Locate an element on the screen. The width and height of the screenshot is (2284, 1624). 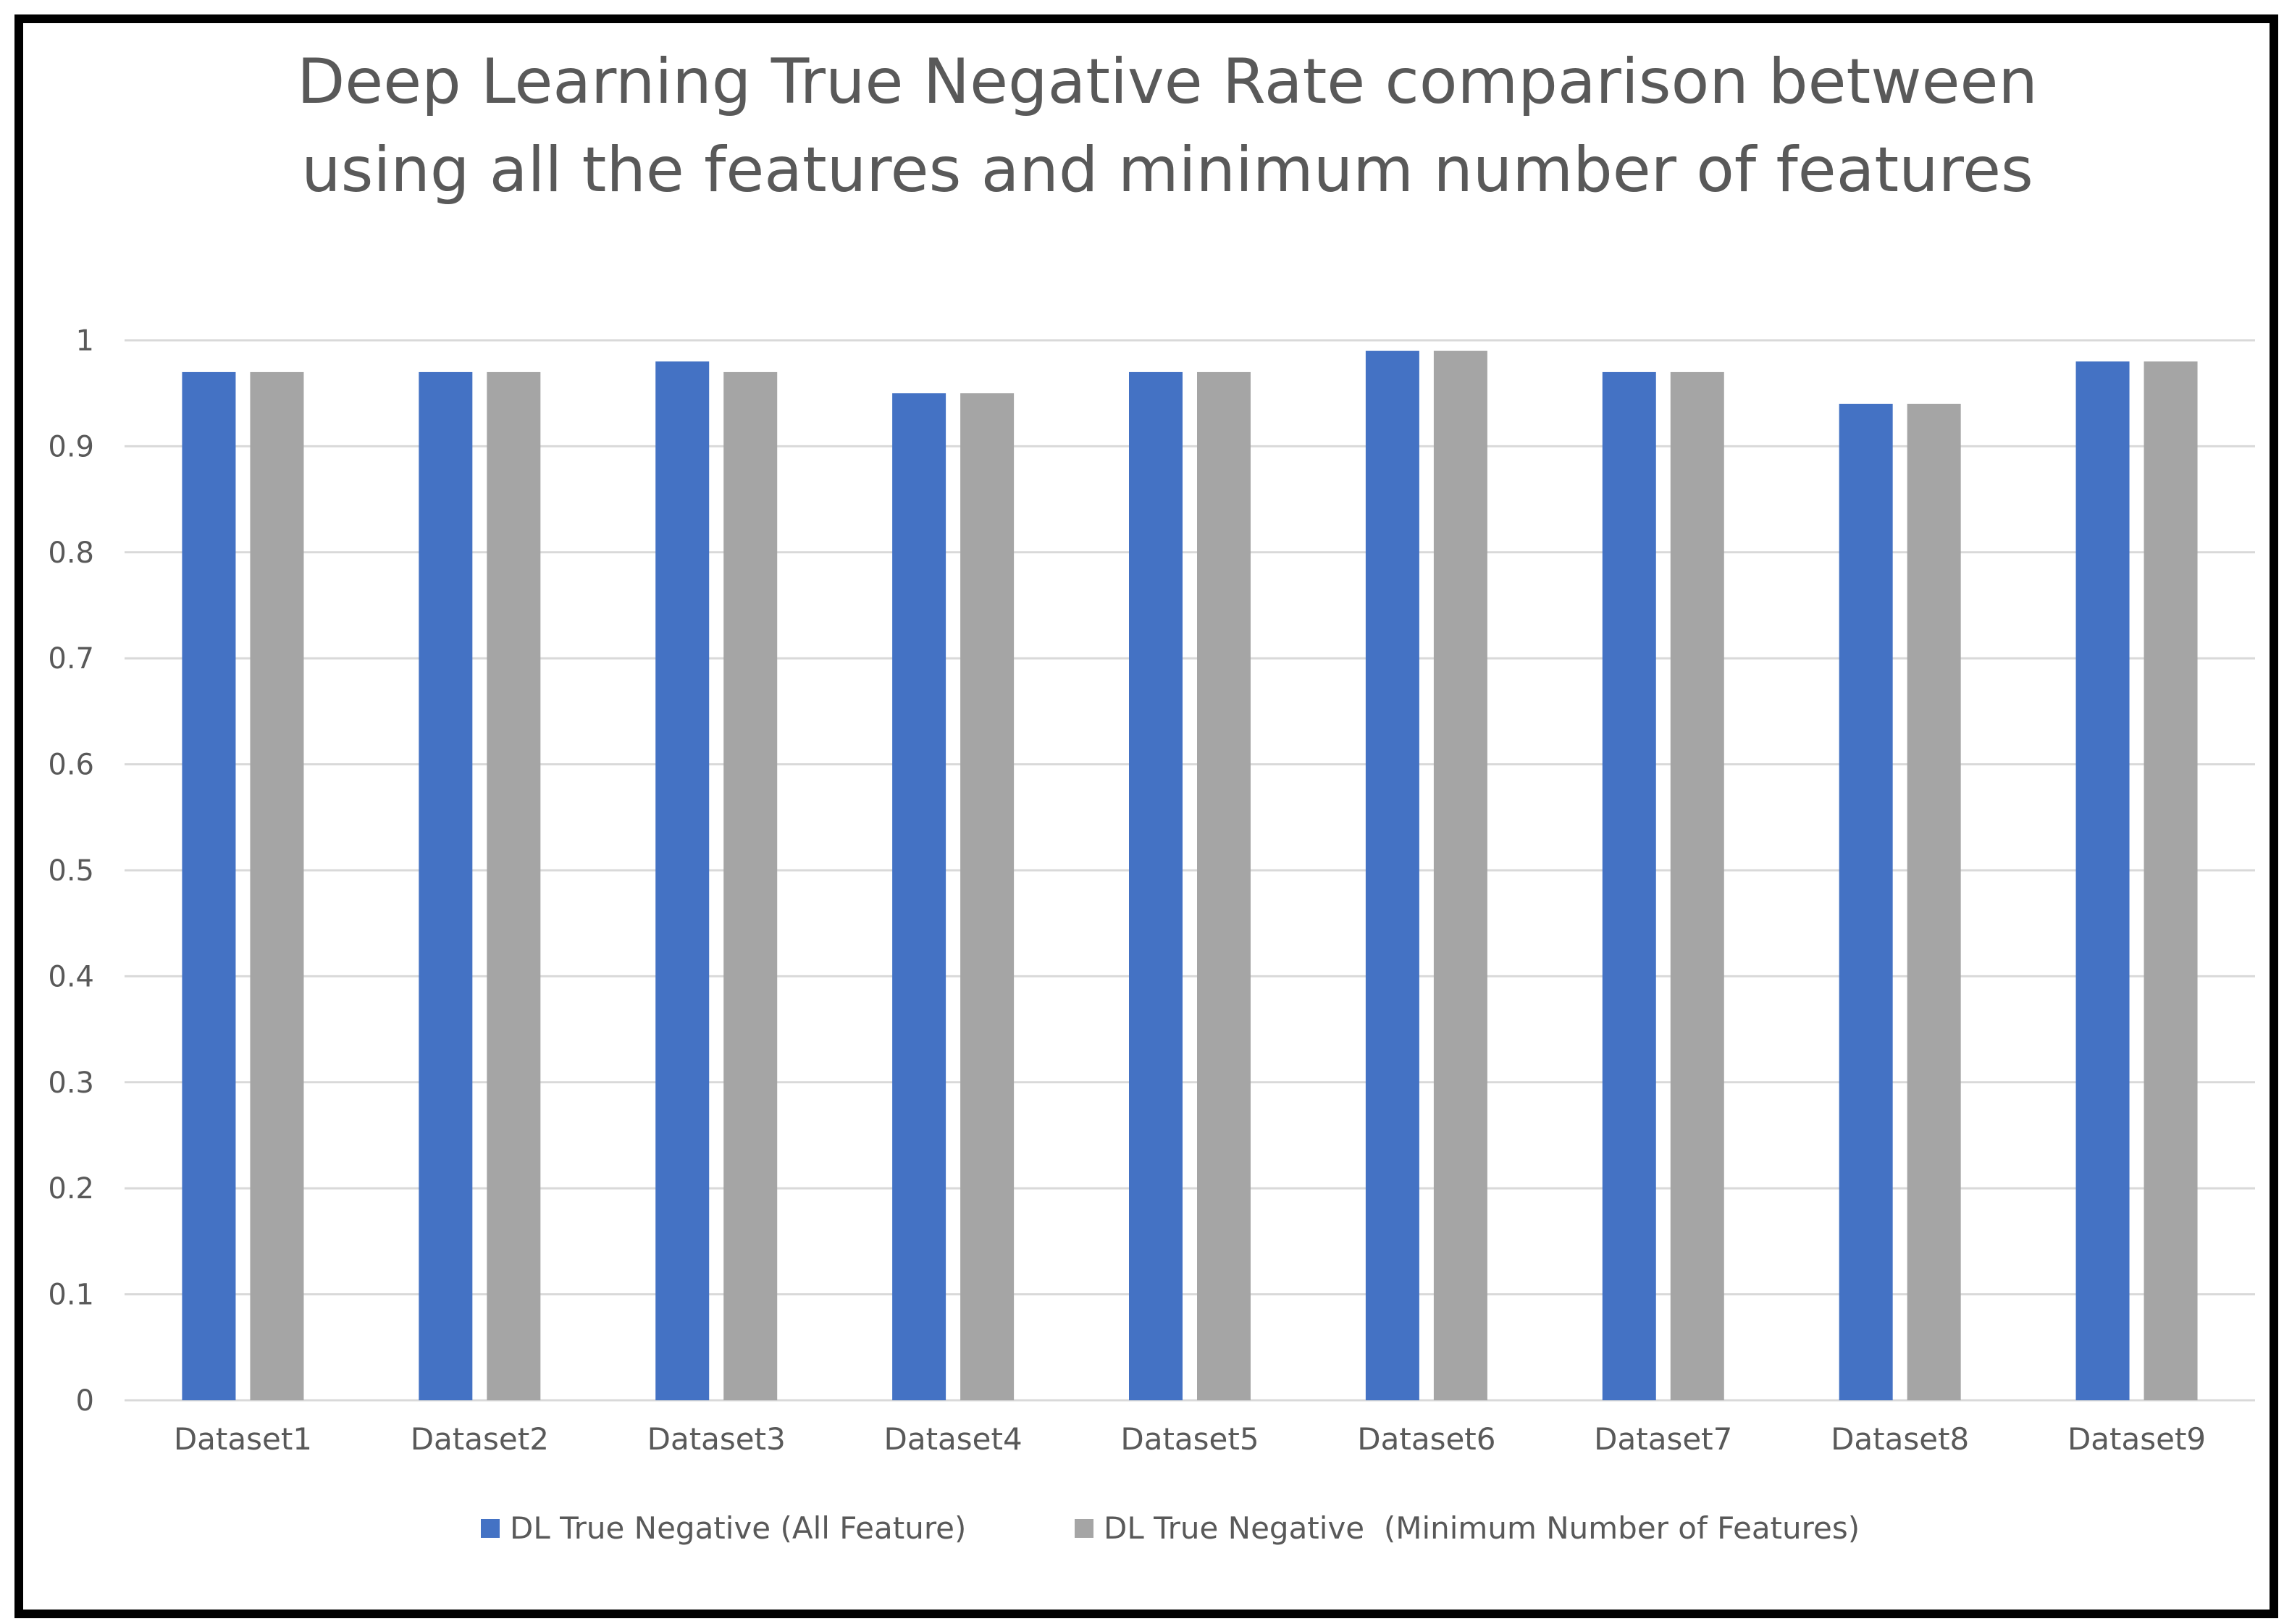
y-tick-label: 0.7 is located at coordinates (71, 659).